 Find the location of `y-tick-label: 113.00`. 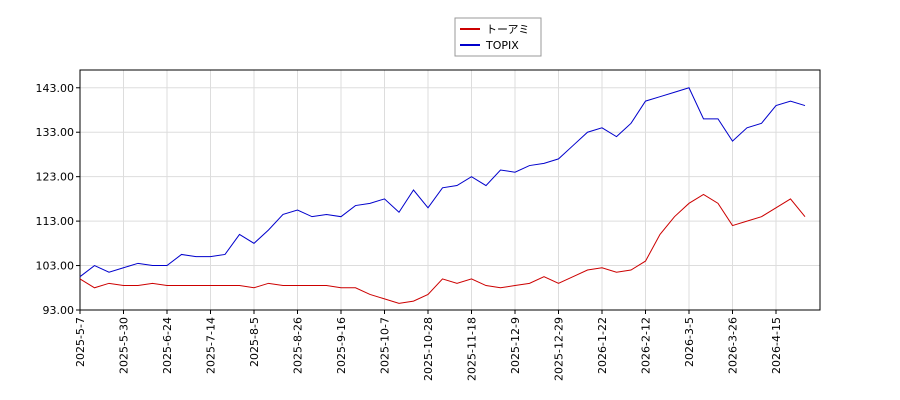

y-tick-label: 113.00 is located at coordinates (55, 221).